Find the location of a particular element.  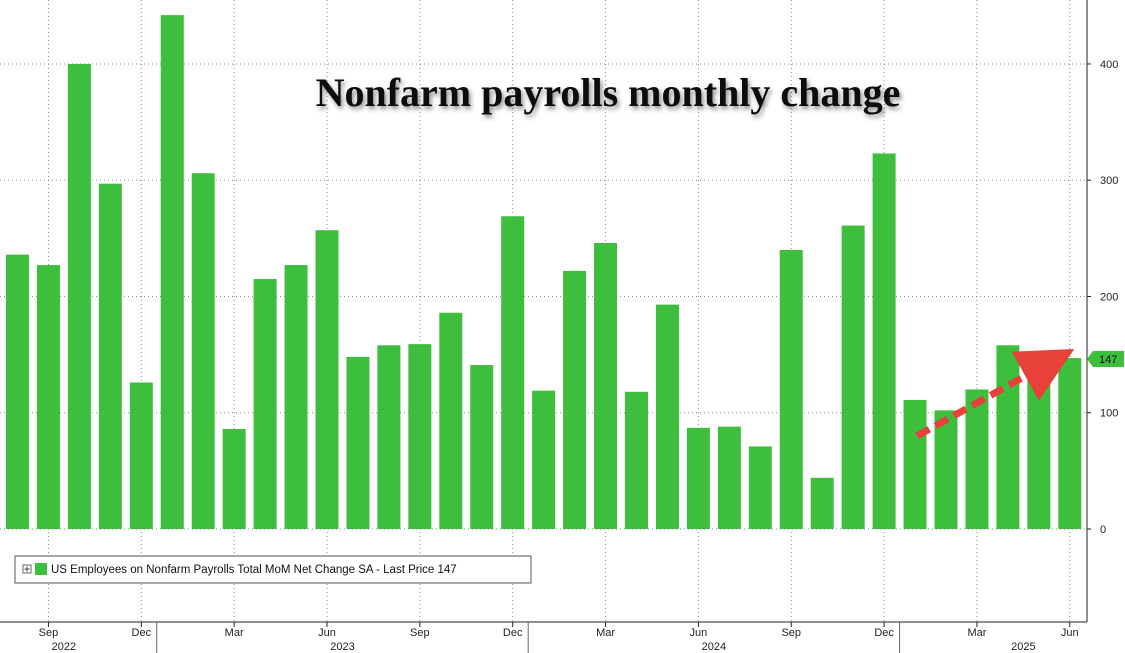

y-tick-label: 100 is located at coordinates (1109, 414).